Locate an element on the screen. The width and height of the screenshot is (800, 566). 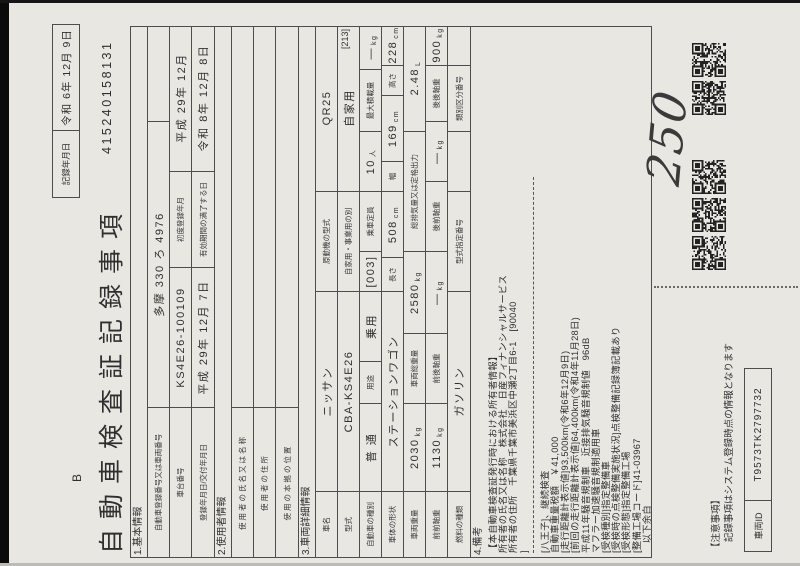
remarks-line: [整備工場コード]41-03967 is located at coordinates (636, 495).